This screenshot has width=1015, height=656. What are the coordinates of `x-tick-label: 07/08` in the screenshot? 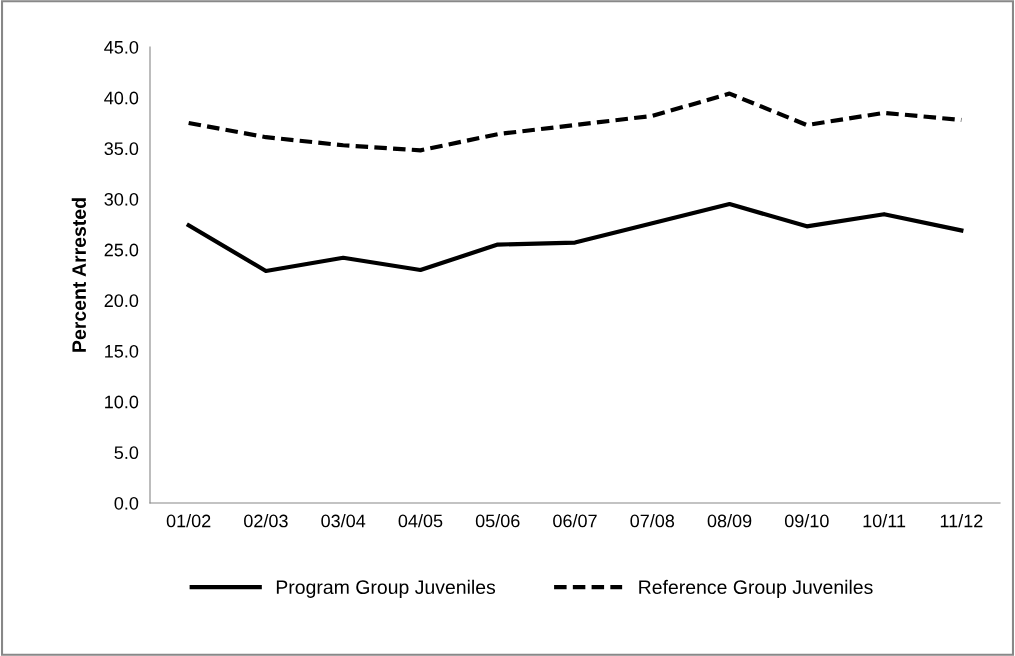 It's located at (652, 521).